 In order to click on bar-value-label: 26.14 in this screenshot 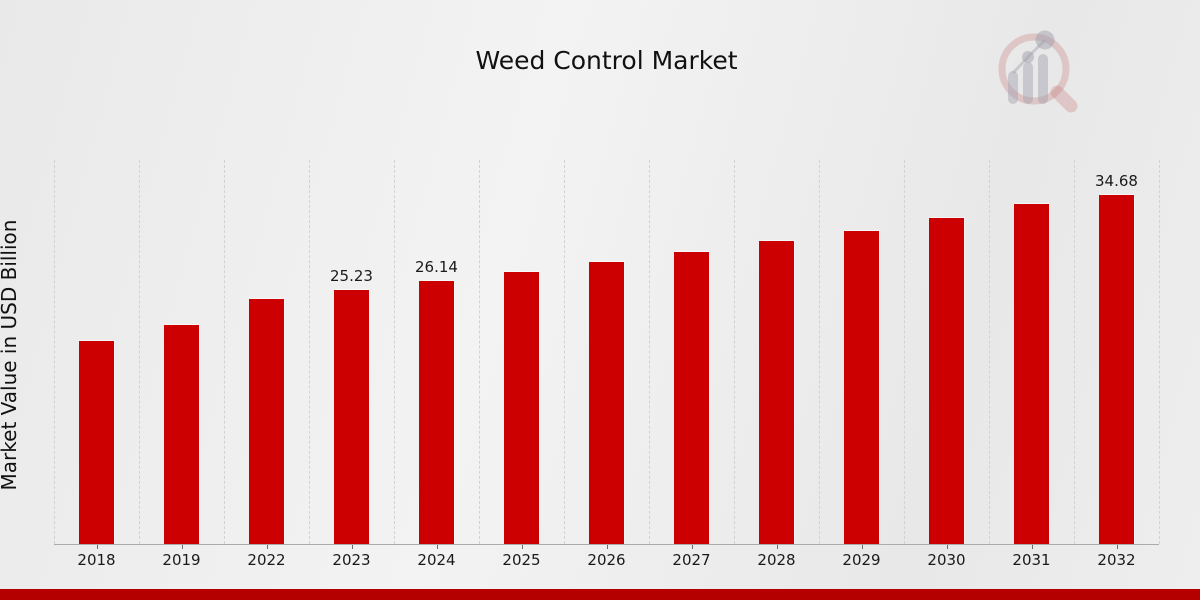, I will do `click(436, 267)`.